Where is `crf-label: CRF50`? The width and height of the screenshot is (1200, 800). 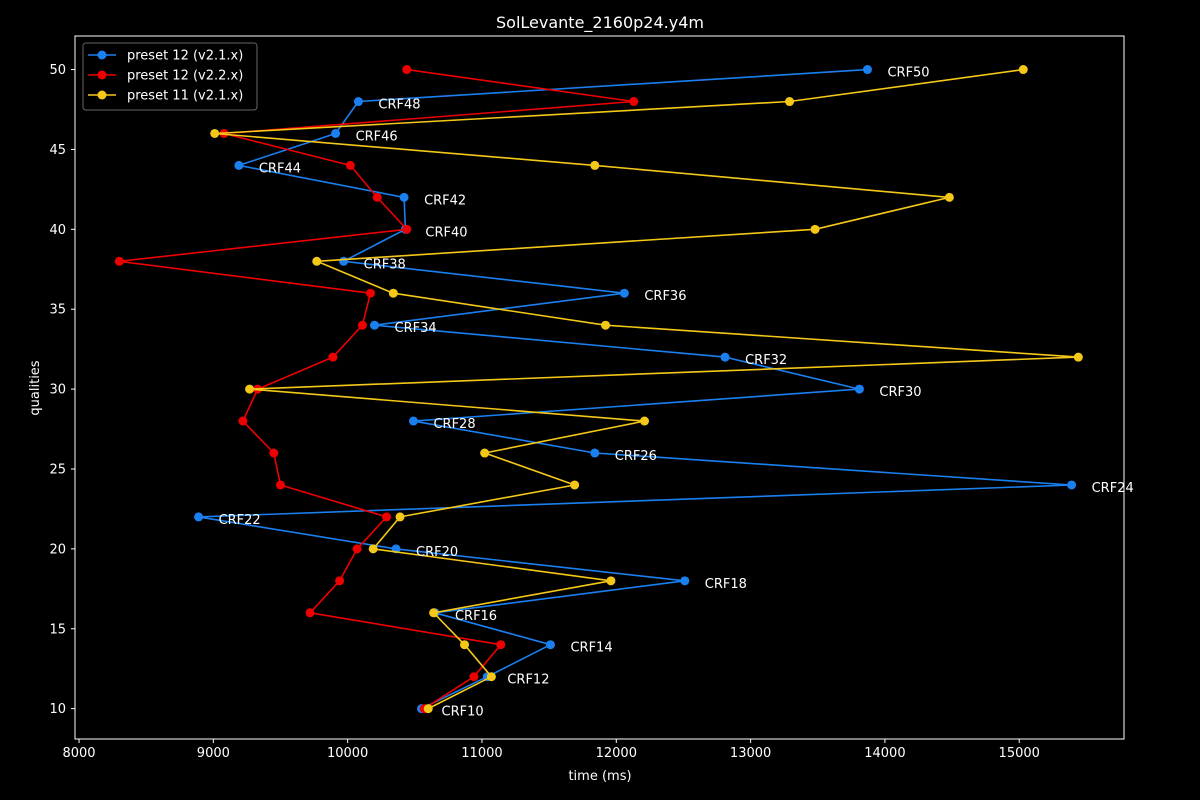 crf-label: CRF50 is located at coordinates (908, 73).